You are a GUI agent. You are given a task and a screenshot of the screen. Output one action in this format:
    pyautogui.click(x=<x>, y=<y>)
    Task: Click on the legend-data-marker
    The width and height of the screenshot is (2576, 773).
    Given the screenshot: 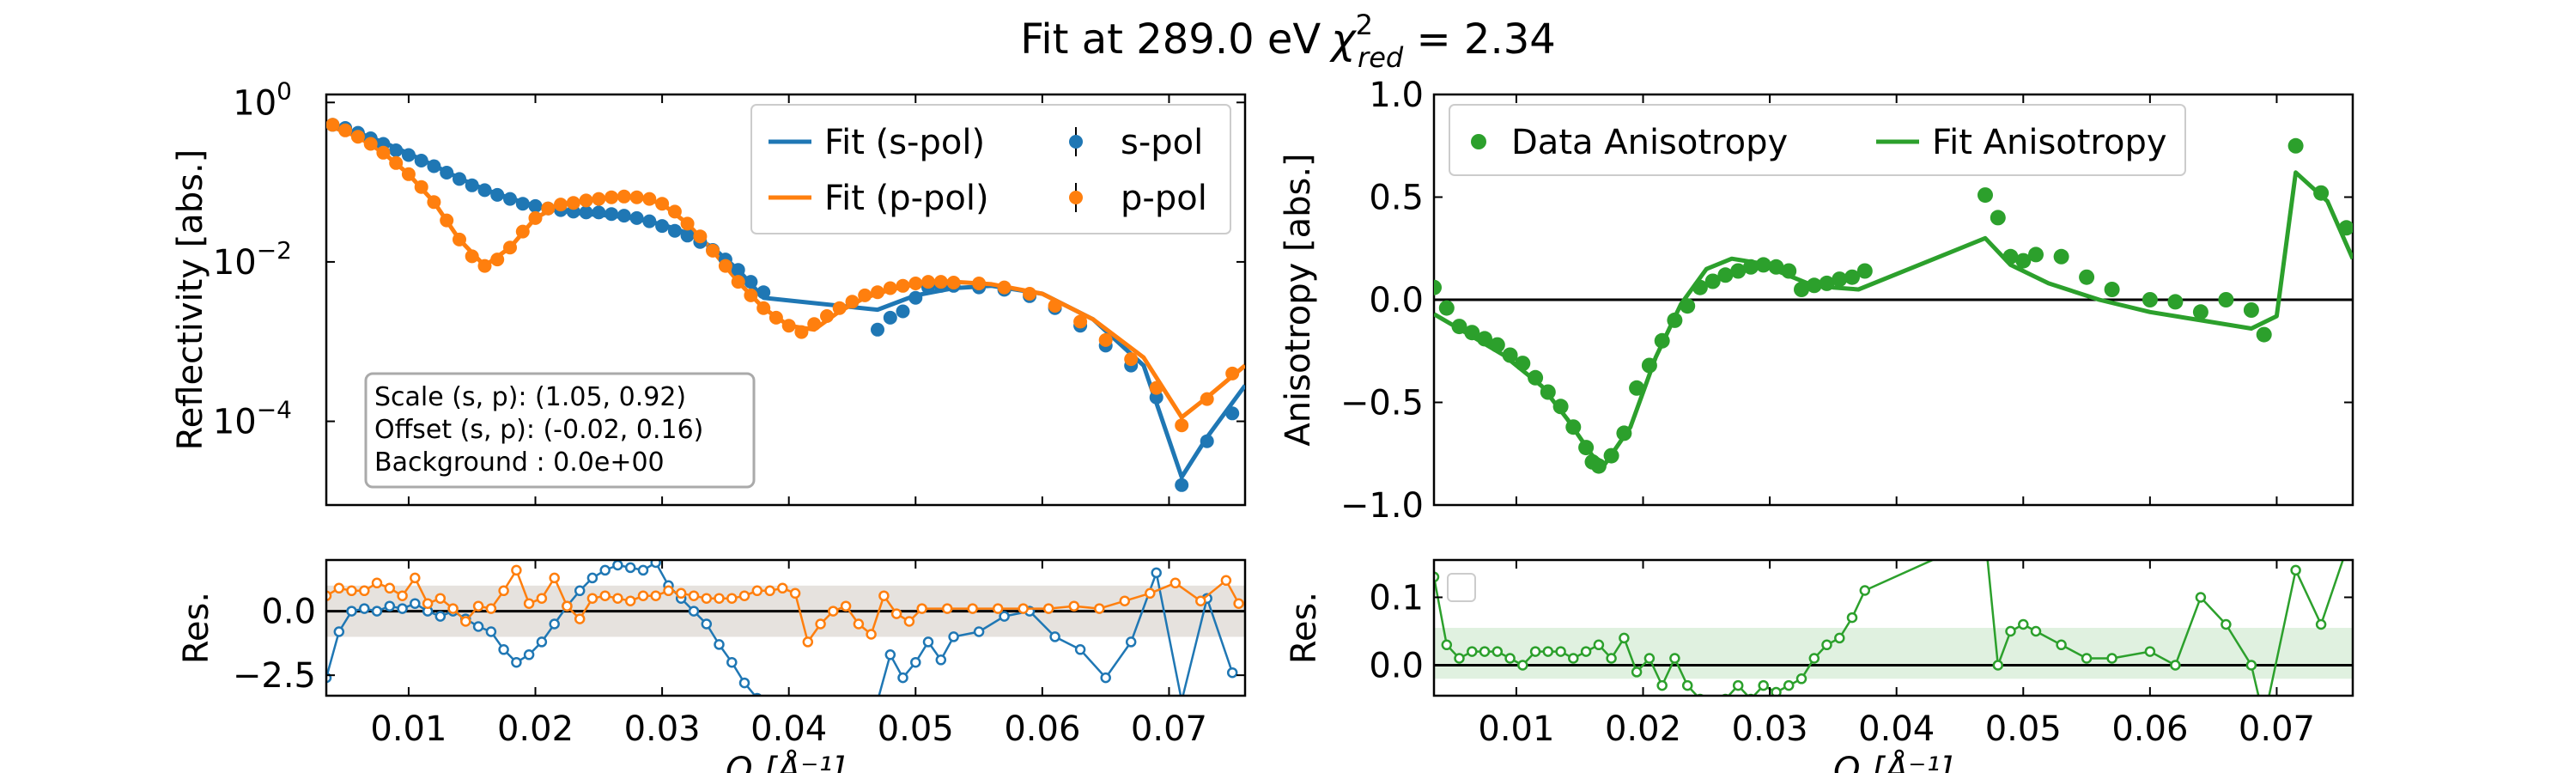 What is the action you would take?
    pyautogui.click(x=1478, y=141)
    